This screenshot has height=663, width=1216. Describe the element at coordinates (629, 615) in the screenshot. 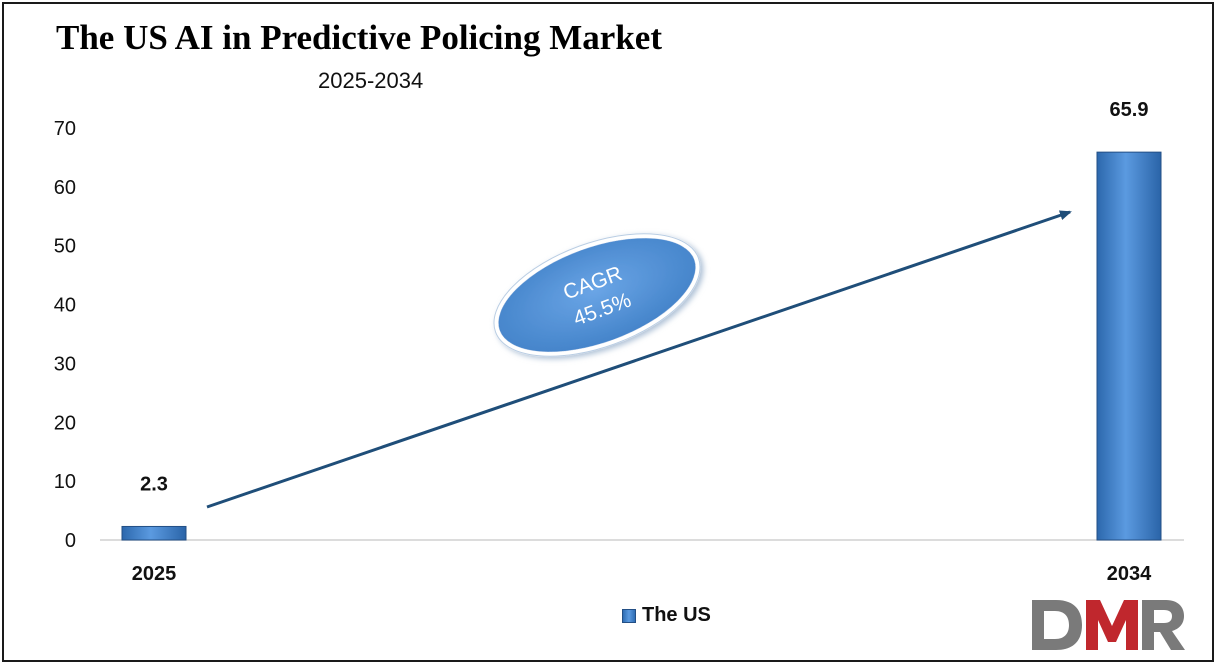

I see `legend-swatch-the-us` at that location.